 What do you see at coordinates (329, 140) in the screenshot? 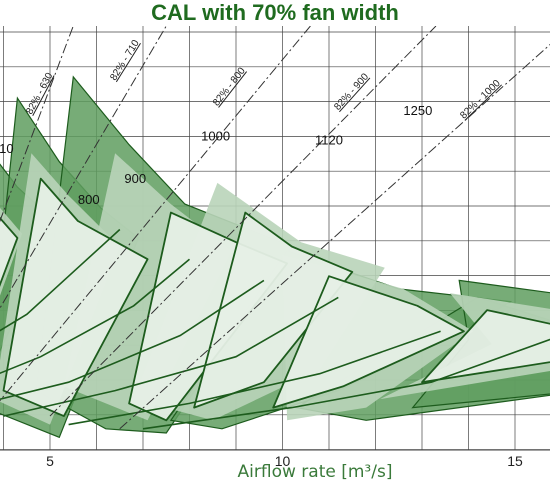
I see `fan-size-label-1120: 1120` at bounding box center [329, 140].